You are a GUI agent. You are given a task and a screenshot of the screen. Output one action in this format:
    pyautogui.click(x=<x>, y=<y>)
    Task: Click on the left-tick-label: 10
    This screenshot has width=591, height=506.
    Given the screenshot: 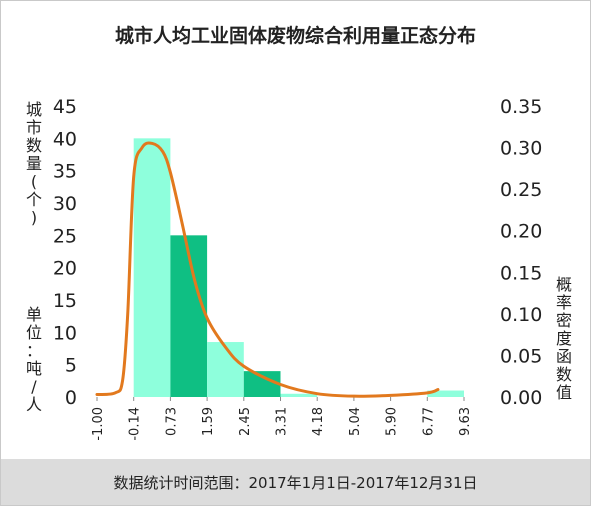 What is the action you would take?
    pyautogui.click(x=65, y=333)
    